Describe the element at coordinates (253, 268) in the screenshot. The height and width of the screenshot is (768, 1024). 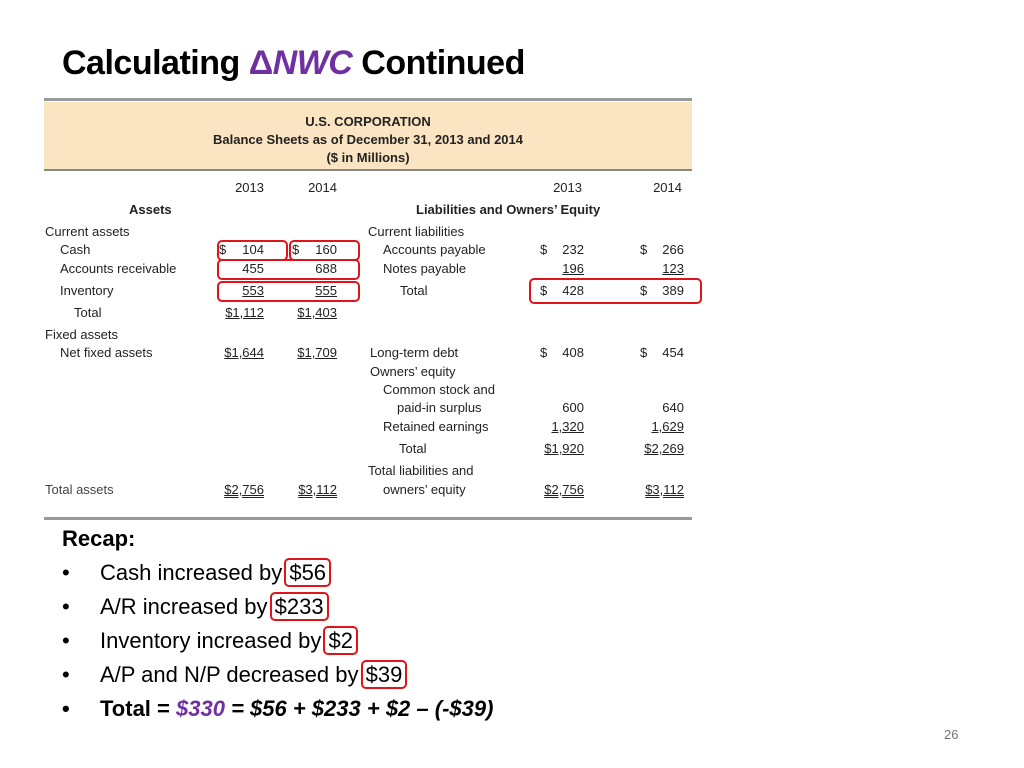
I see `ar-2013: 455` at that location.